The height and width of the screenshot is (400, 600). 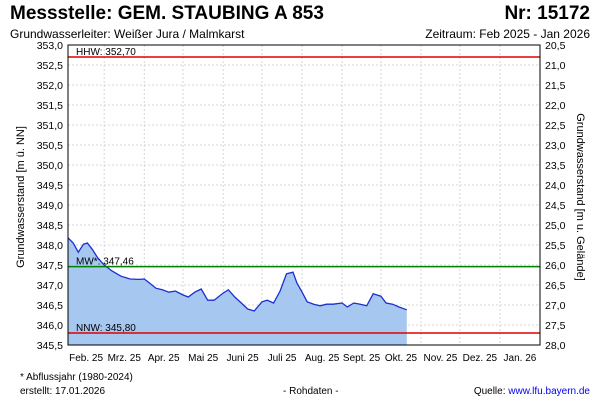 What do you see at coordinates (555, 106) in the screenshot?
I see `y-tick-label-right: 22,0` at bounding box center [555, 106].